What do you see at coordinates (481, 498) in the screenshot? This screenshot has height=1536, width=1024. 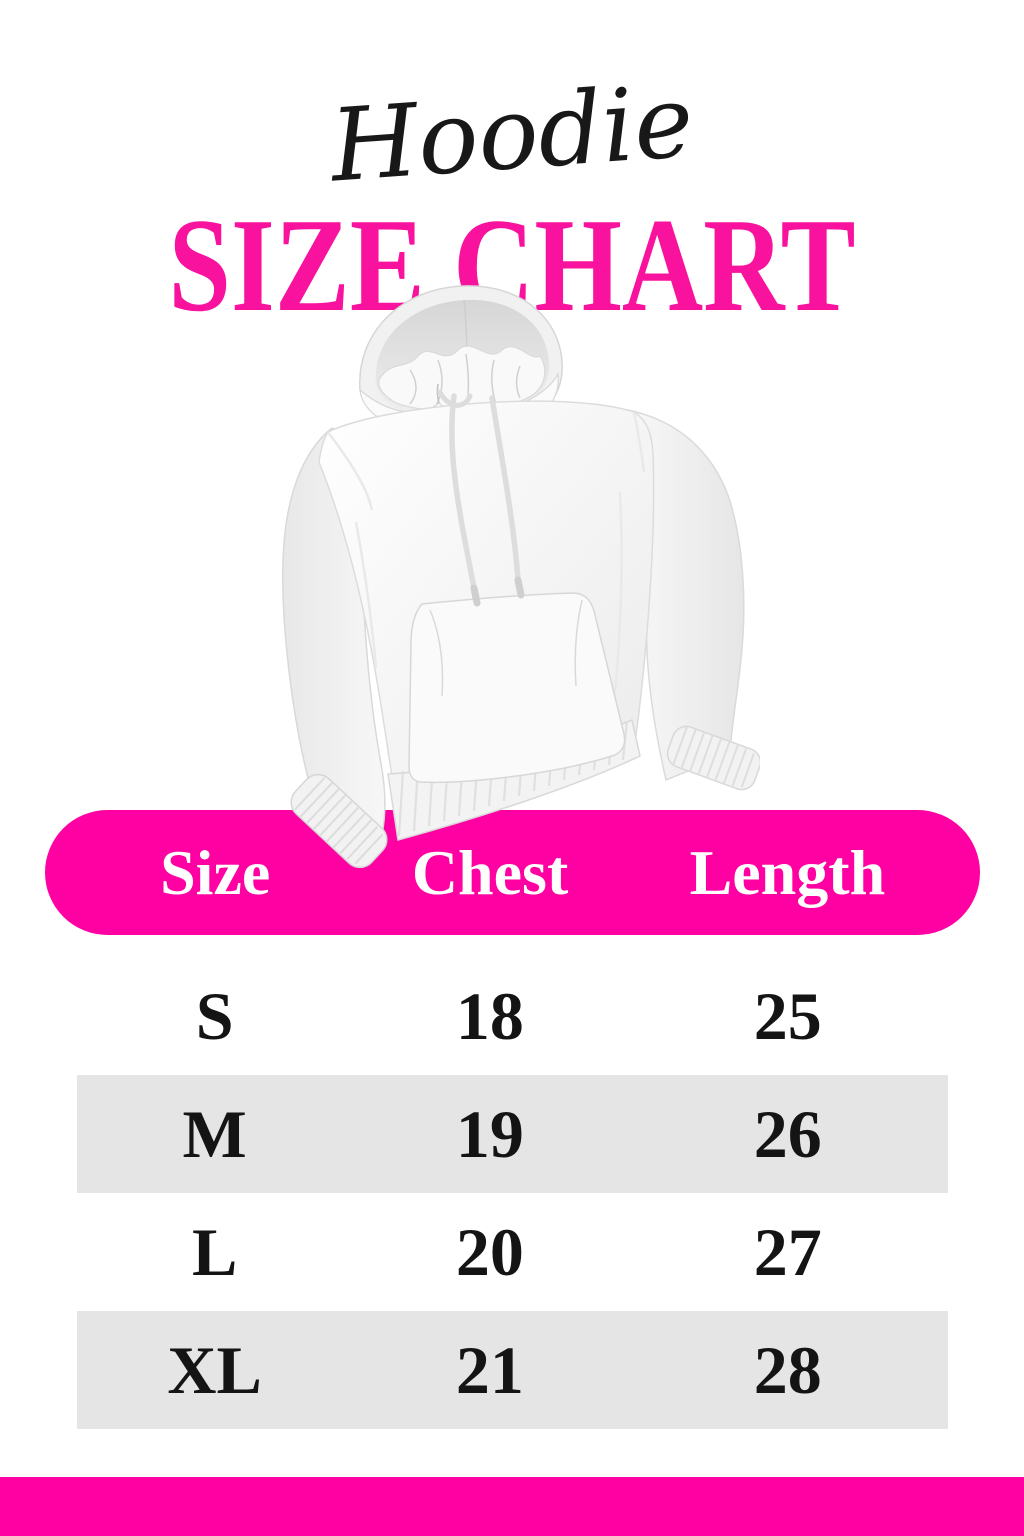 I see `hoodie-drawstrings` at bounding box center [481, 498].